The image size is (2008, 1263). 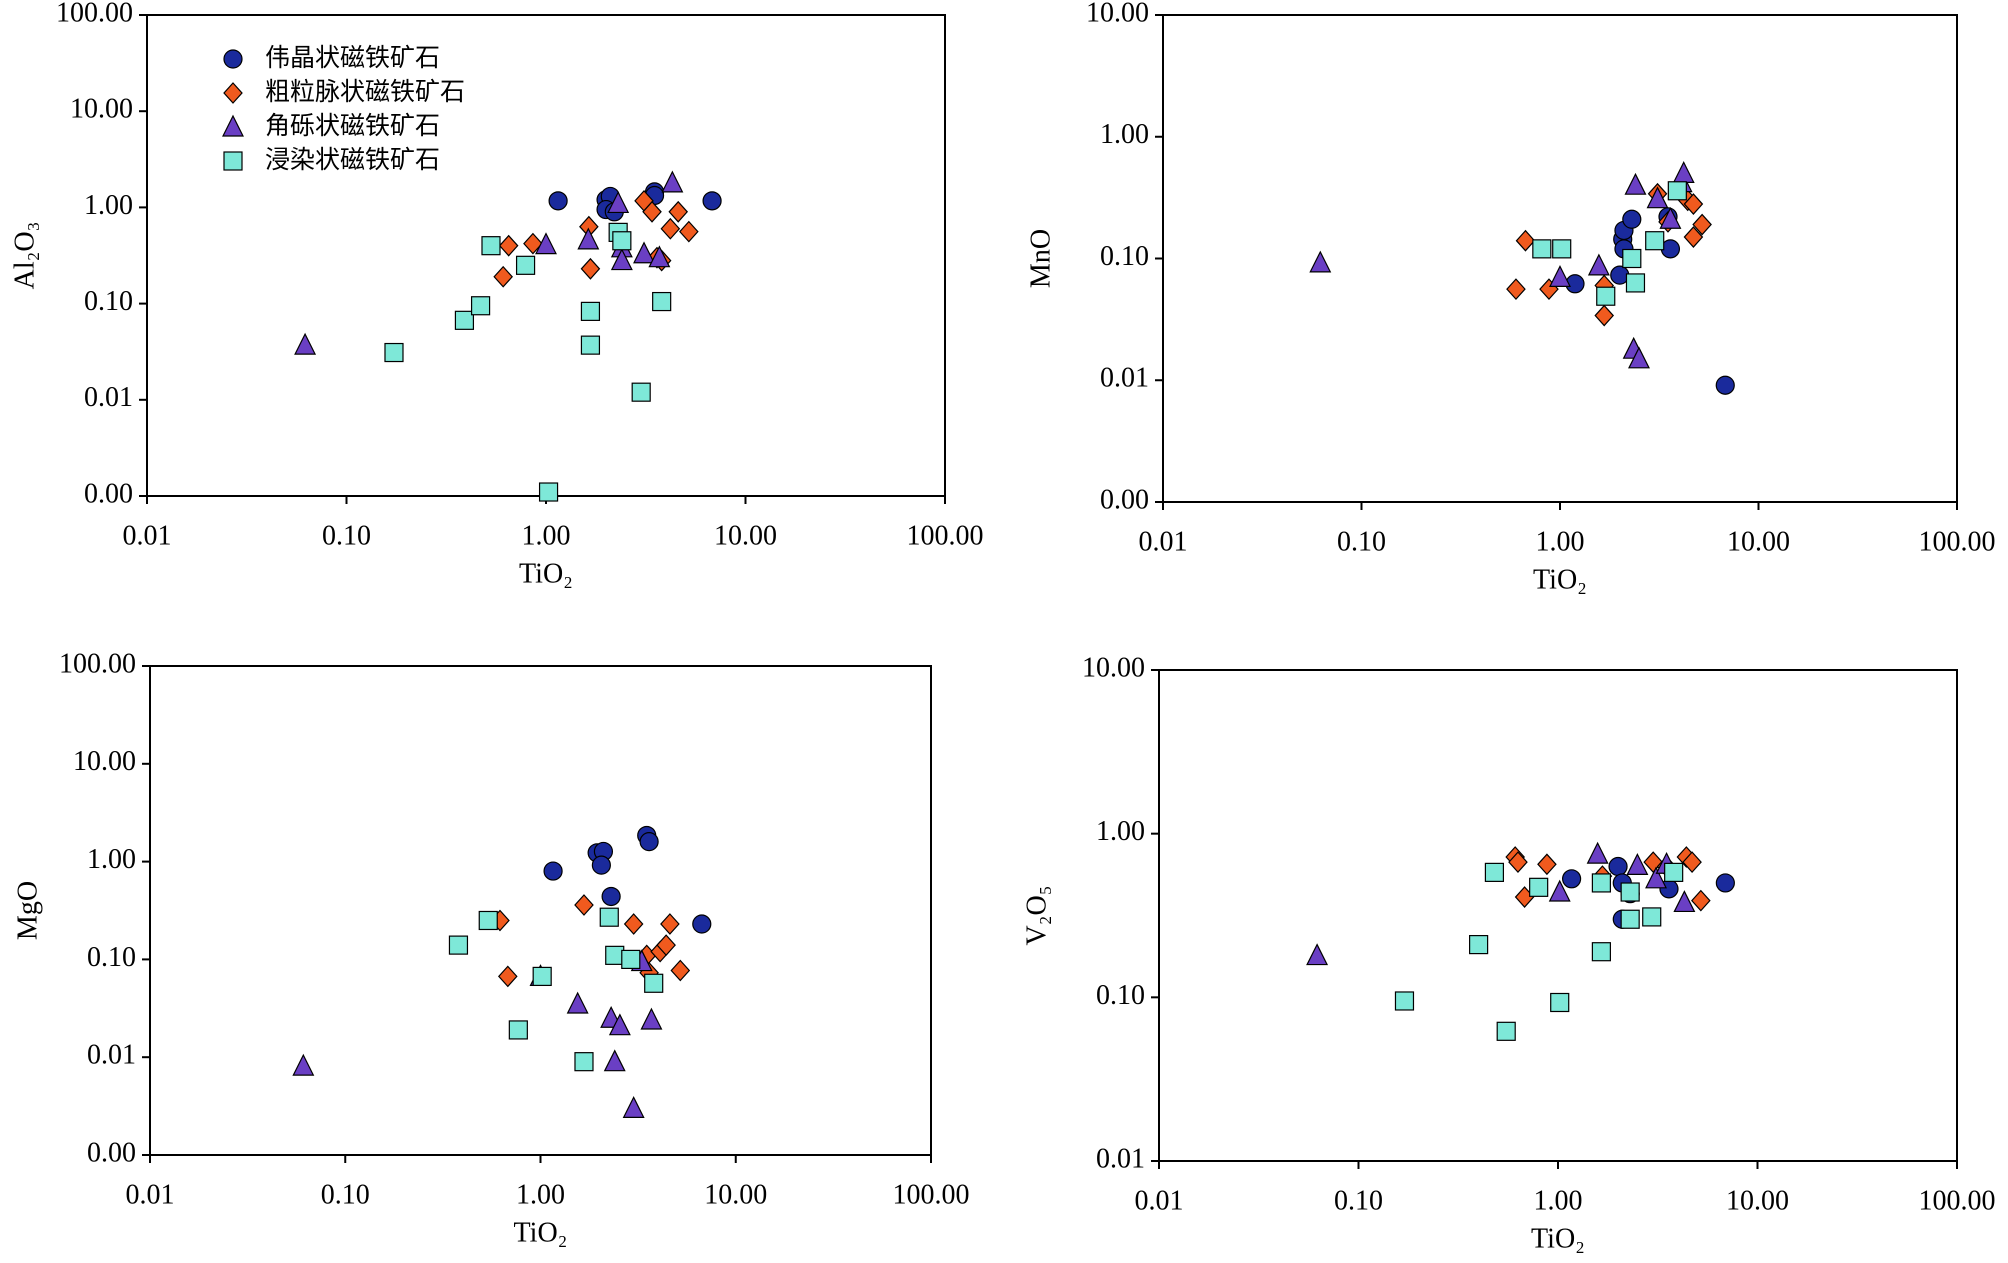 What do you see at coordinates (94, 14) in the screenshot?
I see `y-tick-label: 100.00` at bounding box center [94, 14].